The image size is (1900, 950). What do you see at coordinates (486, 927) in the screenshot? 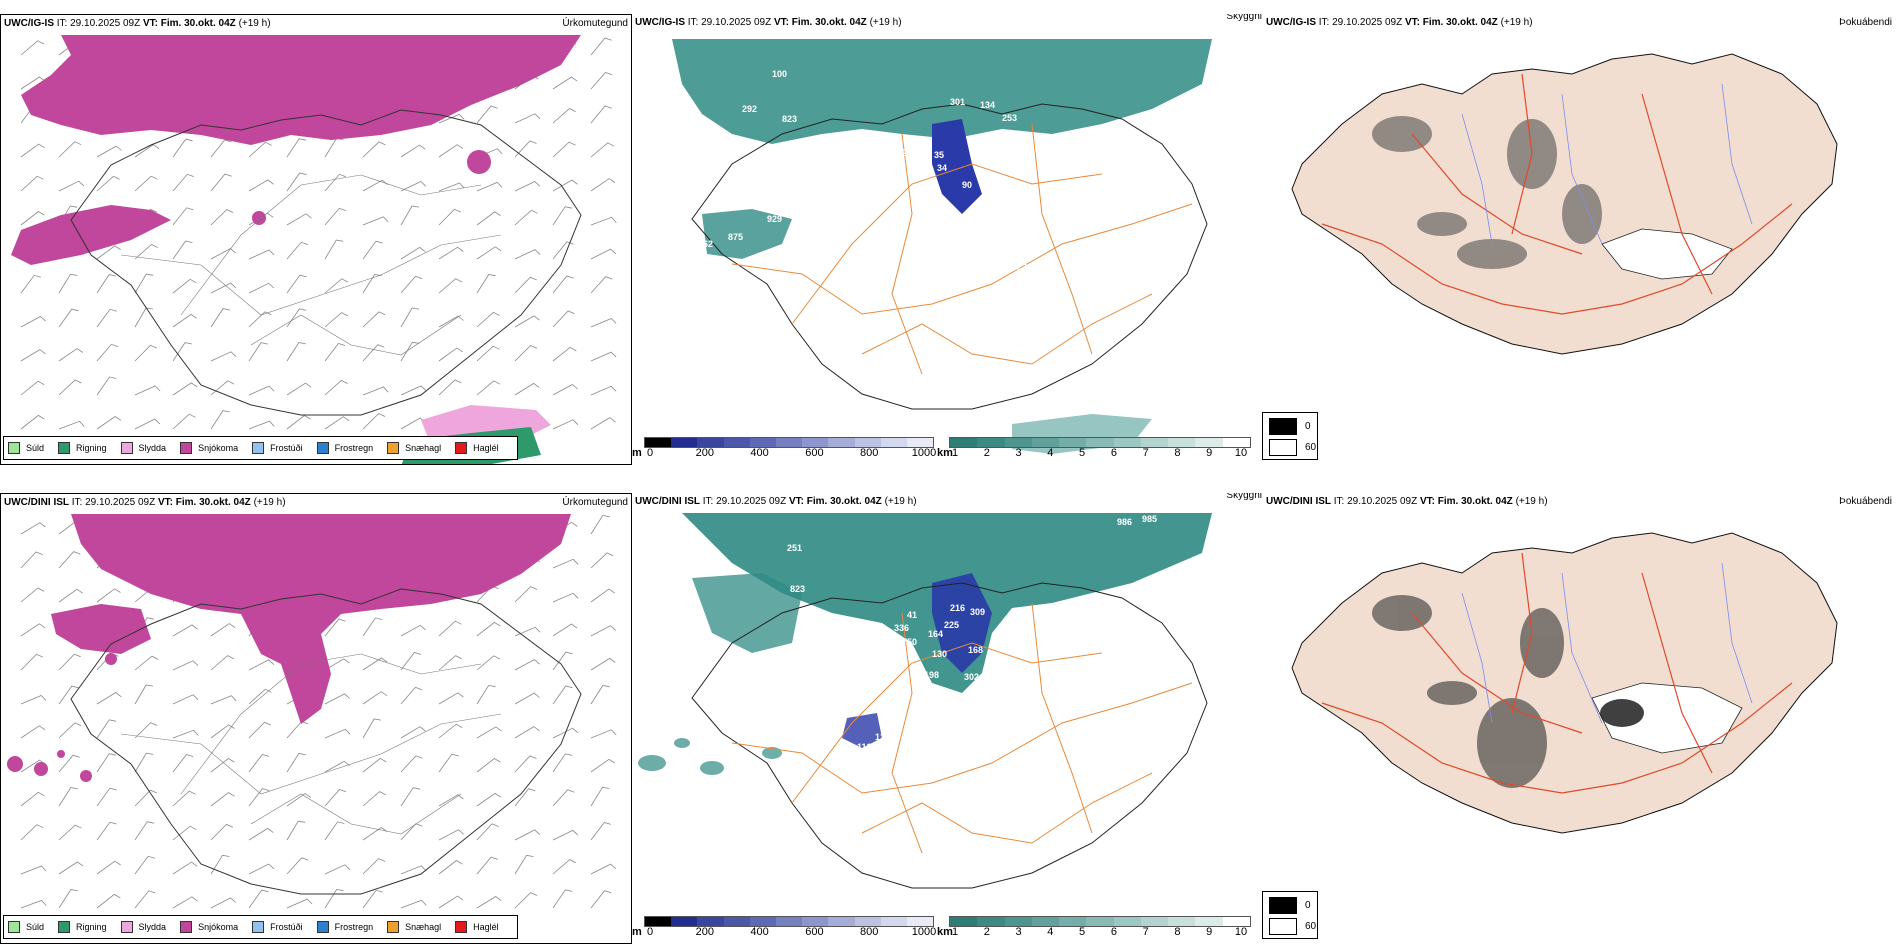
I see `legend-label: Haglél` at bounding box center [486, 927].